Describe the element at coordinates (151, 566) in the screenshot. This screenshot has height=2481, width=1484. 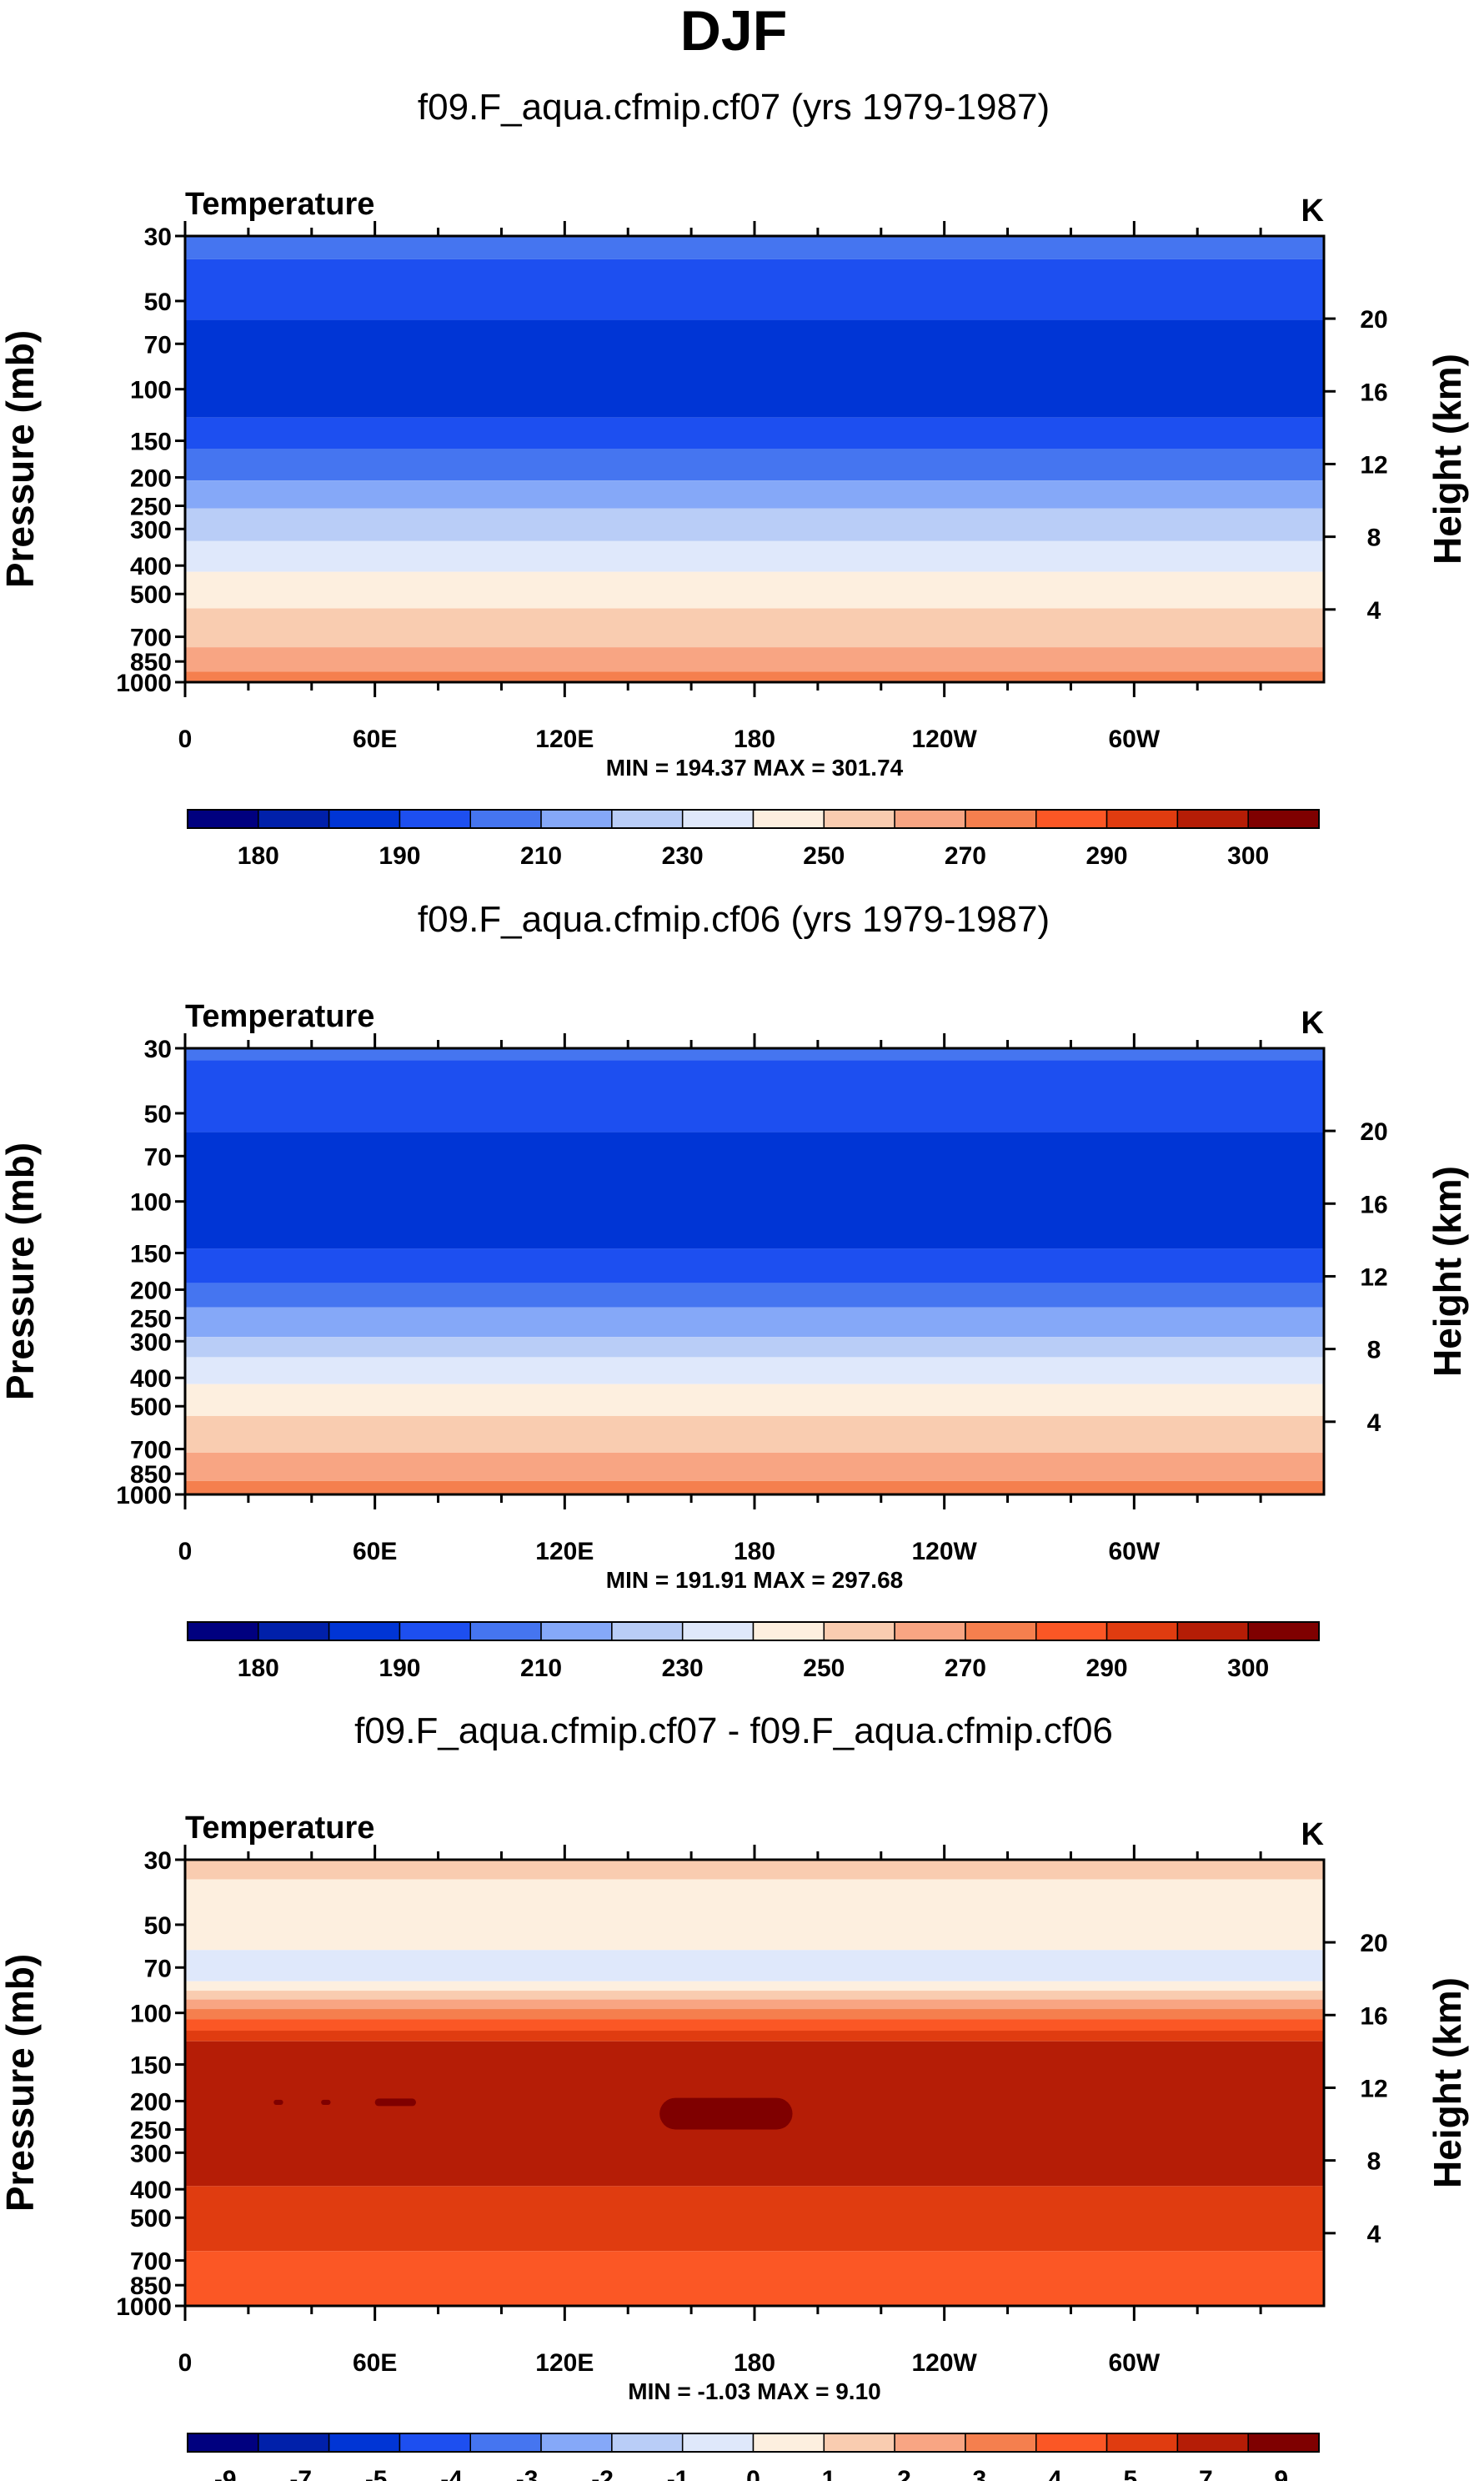
I see `y-tick-label: 400` at that location.